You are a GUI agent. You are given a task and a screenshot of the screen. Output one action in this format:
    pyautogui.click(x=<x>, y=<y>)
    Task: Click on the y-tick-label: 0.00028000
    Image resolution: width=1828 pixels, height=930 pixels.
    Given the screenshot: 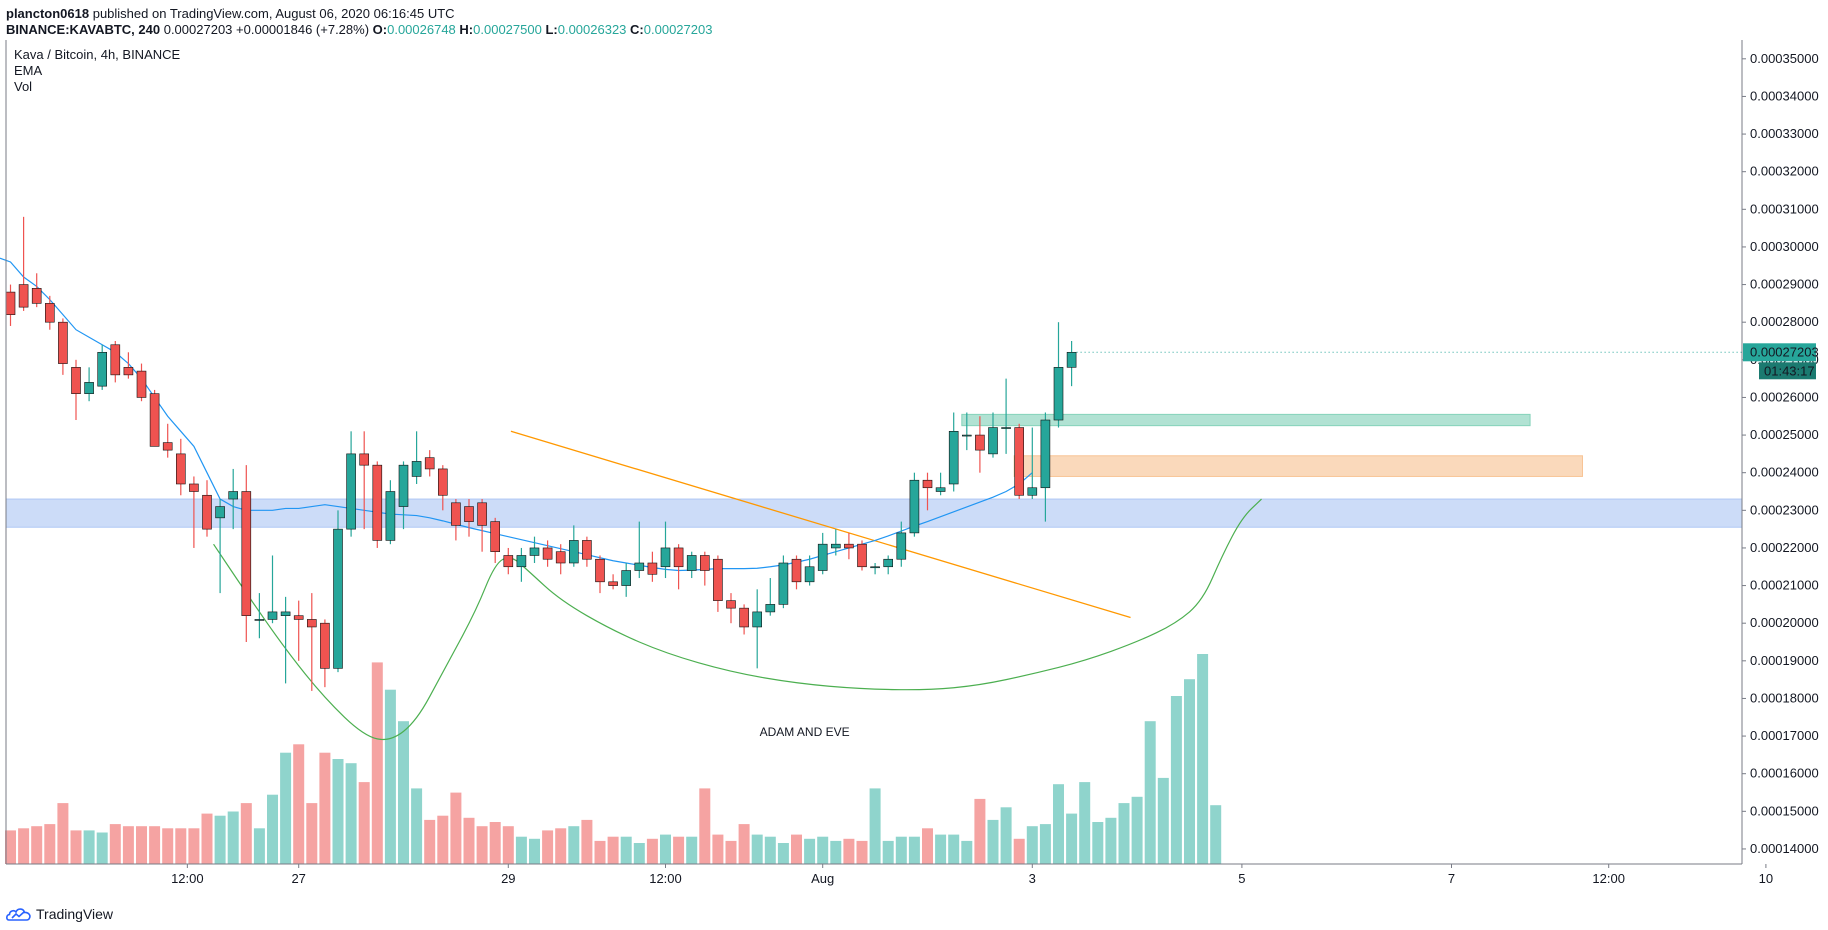 What is the action you would take?
    pyautogui.click(x=1784, y=321)
    